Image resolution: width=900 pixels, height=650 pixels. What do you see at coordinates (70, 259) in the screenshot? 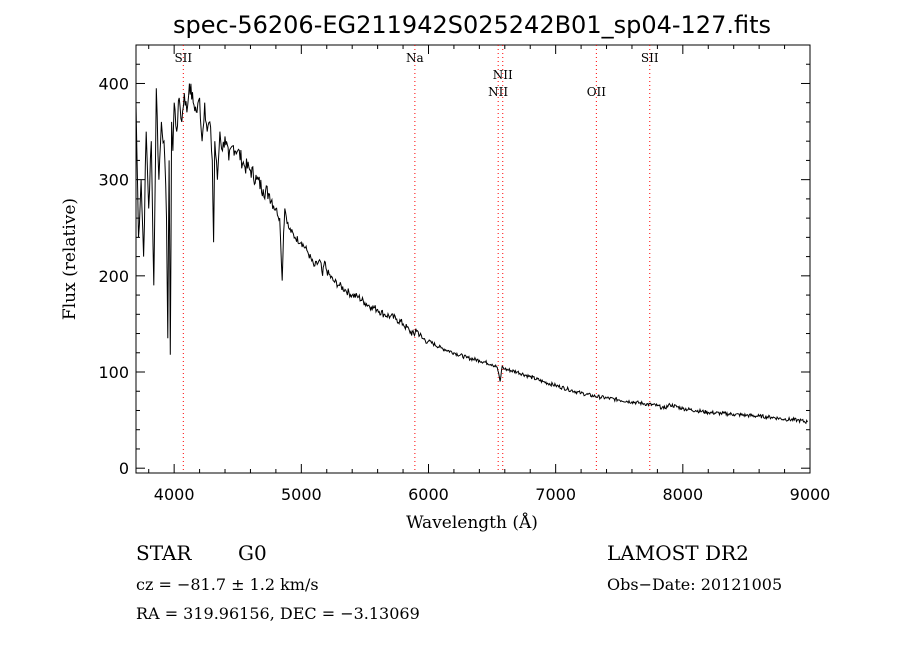
I see `y-axis-label: Flux (relative)` at bounding box center [70, 259].